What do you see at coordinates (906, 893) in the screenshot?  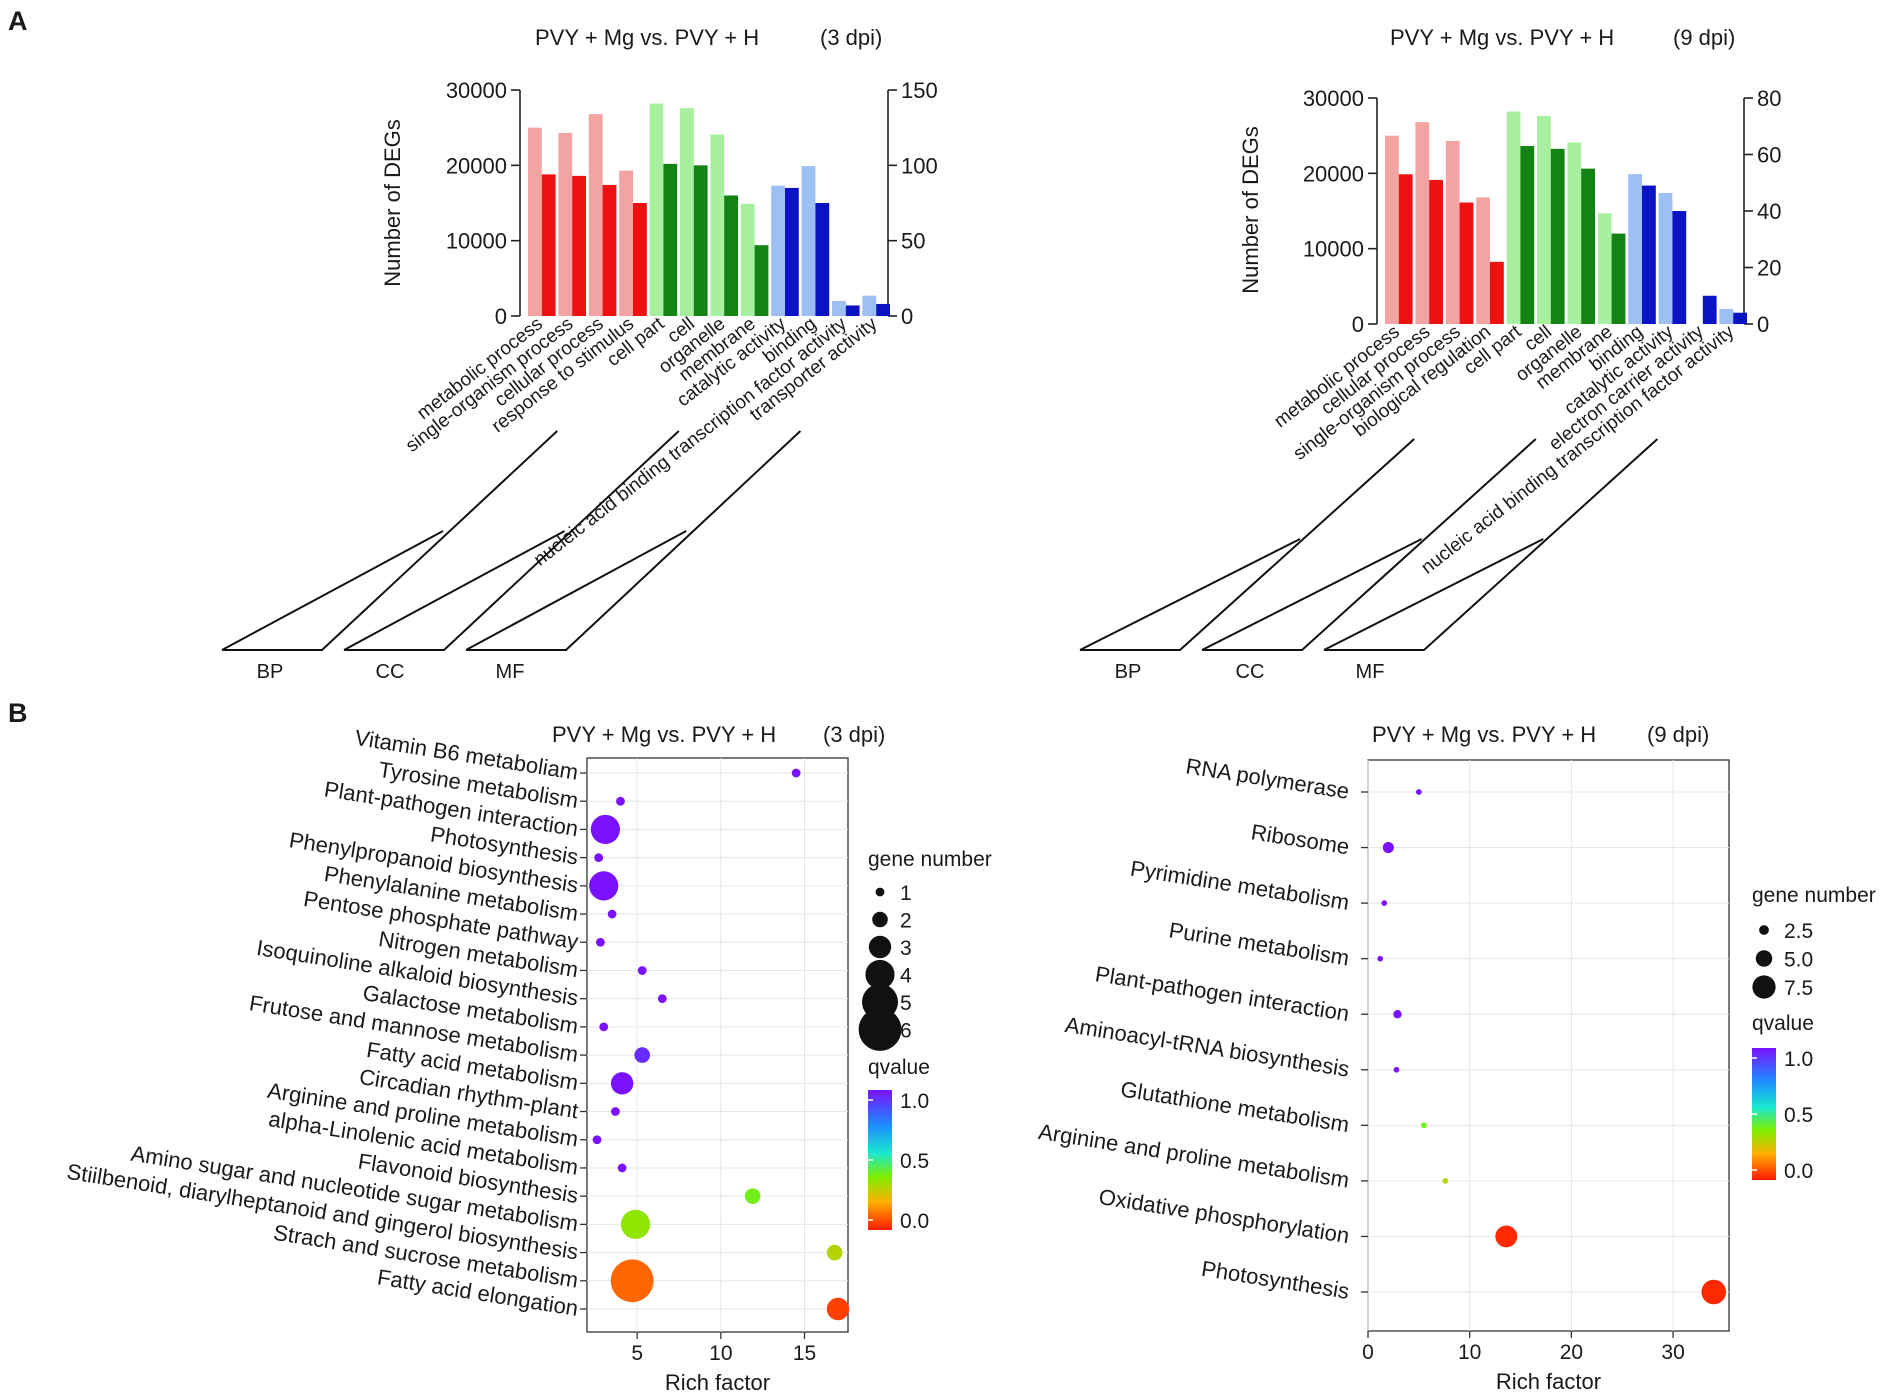 I see `size-legend-label: 1` at bounding box center [906, 893].